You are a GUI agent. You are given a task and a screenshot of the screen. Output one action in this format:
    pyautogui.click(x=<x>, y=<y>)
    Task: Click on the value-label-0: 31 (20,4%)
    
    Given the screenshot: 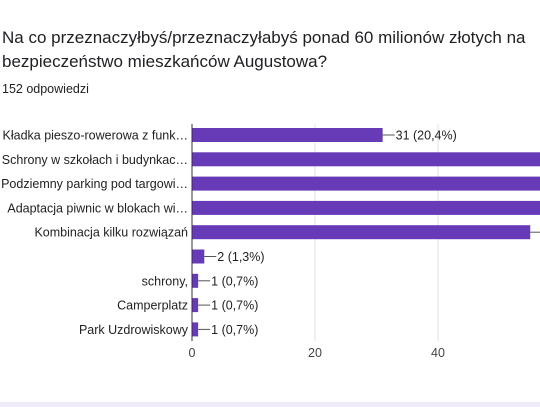 What is the action you would take?
    pyautogui.click(x=426, y=136)
    